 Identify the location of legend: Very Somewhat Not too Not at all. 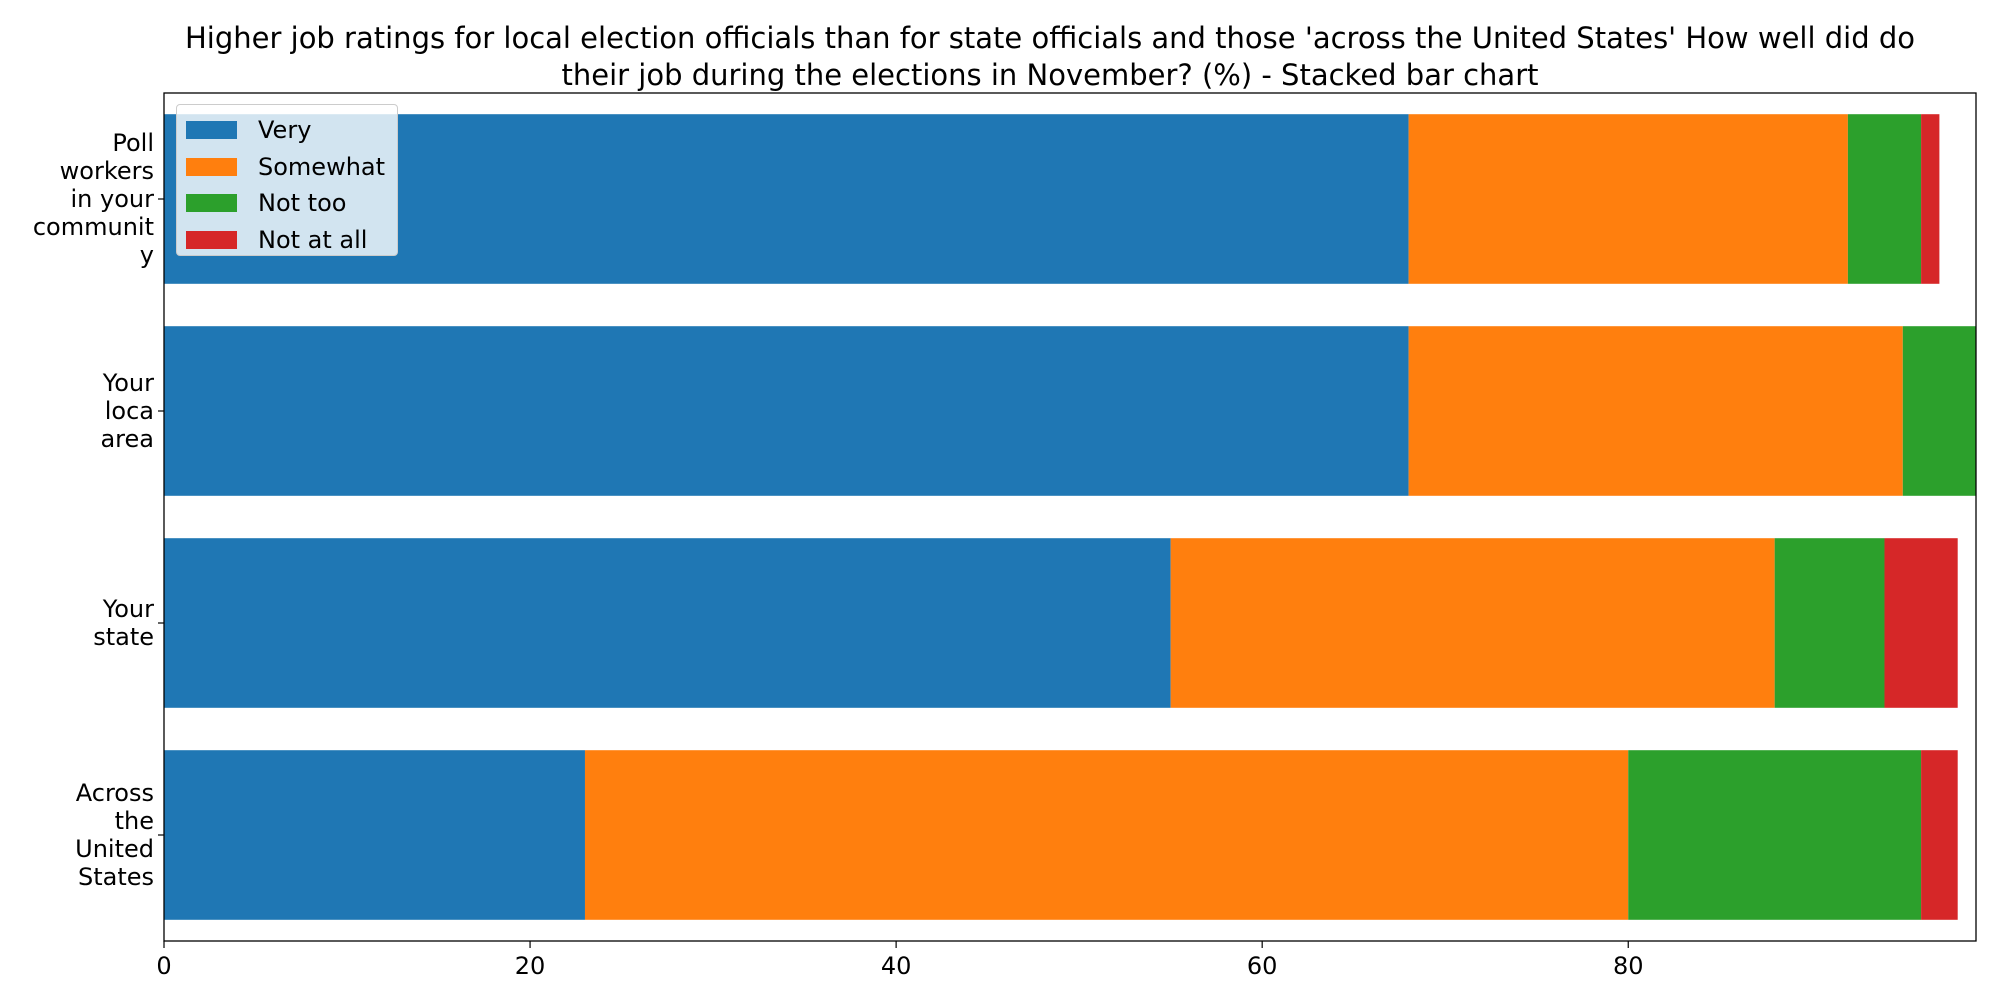
(287, 180).